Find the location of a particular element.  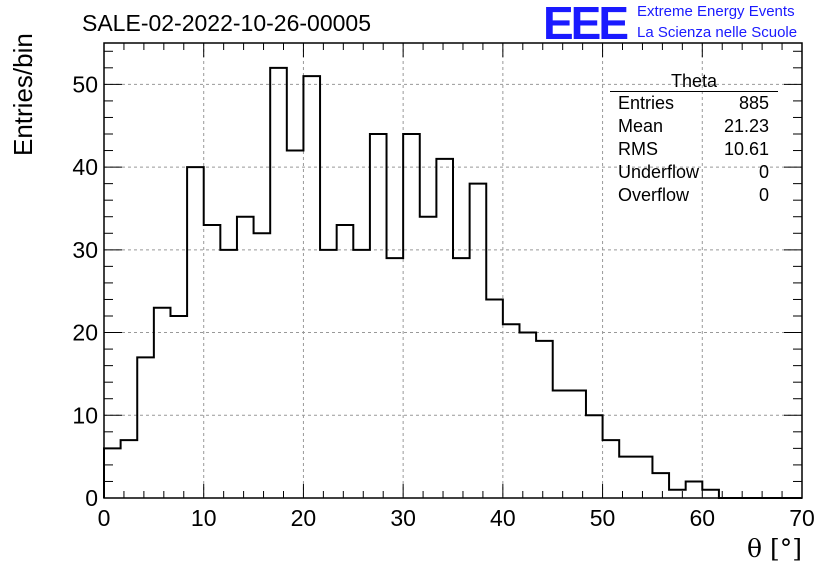

stats-value: 10.61 is located at coordinates (746, 149).